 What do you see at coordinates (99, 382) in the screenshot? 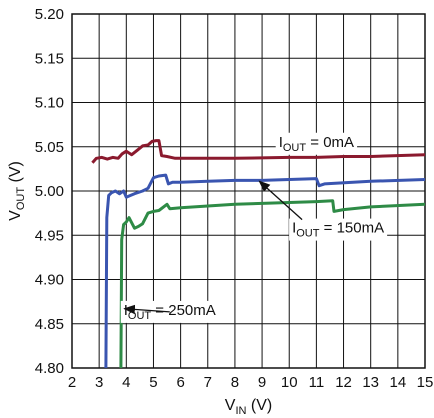
I see `x-tick-label: 3` at bounding box center [99, 382].